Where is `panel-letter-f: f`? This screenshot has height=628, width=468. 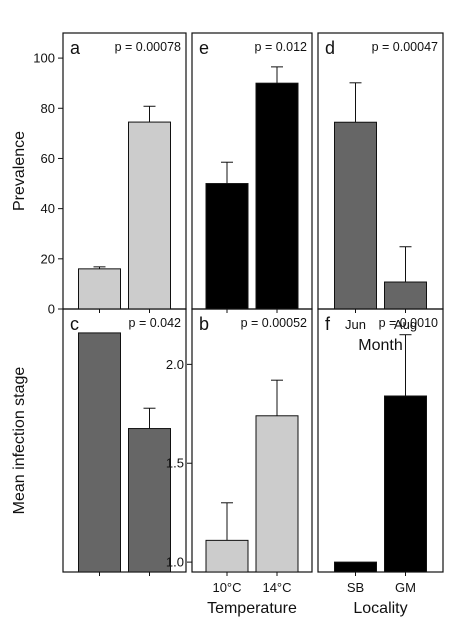
panel-letter-f: f is located at coordinates (328, 324).